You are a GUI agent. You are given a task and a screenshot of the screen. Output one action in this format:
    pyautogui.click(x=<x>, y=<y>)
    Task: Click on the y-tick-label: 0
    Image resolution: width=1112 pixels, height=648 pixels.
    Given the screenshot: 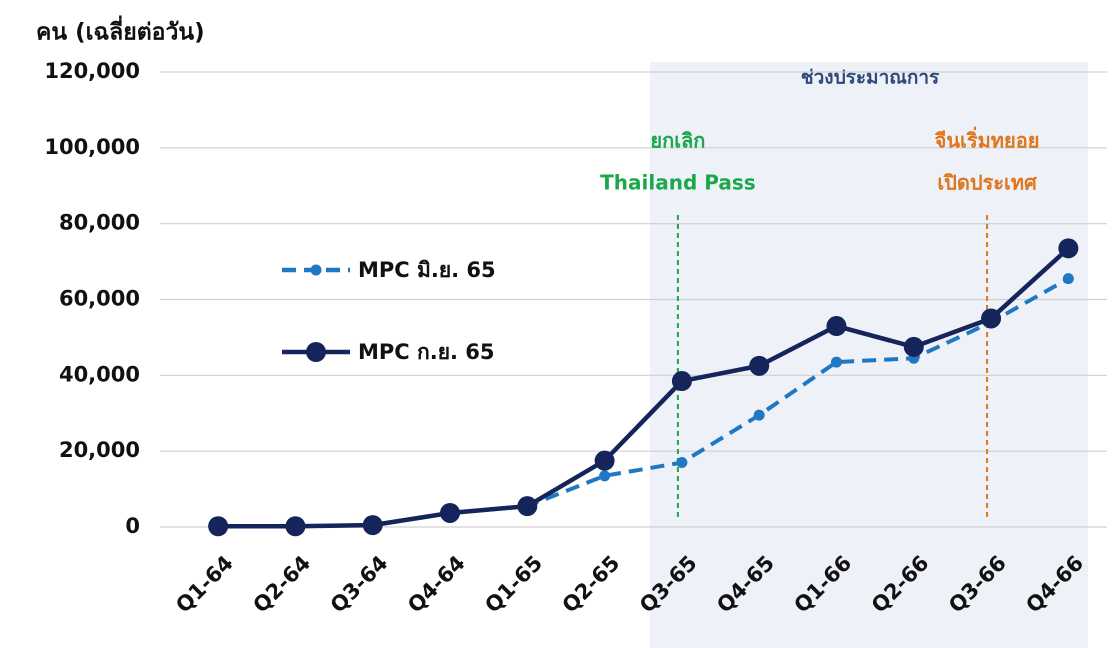 What is the action you would take?
    pyautogui.click(x=132, y=526)
    